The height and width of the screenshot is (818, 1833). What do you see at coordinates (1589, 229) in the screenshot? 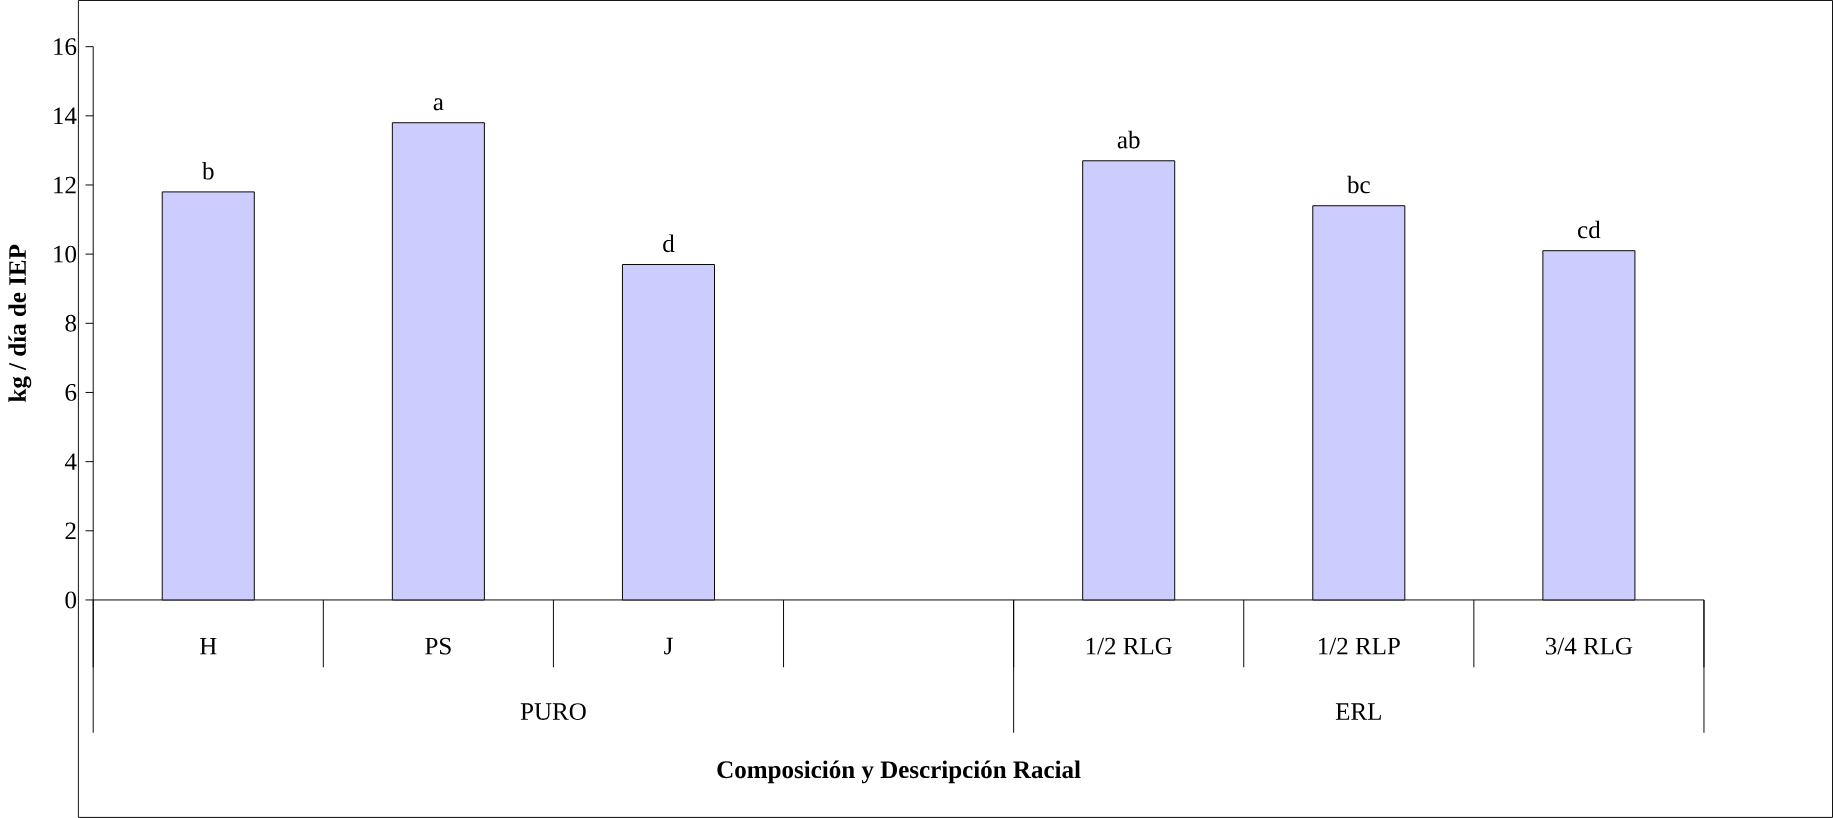
I see `data-label: cd` at bounding box center [1589, 229].